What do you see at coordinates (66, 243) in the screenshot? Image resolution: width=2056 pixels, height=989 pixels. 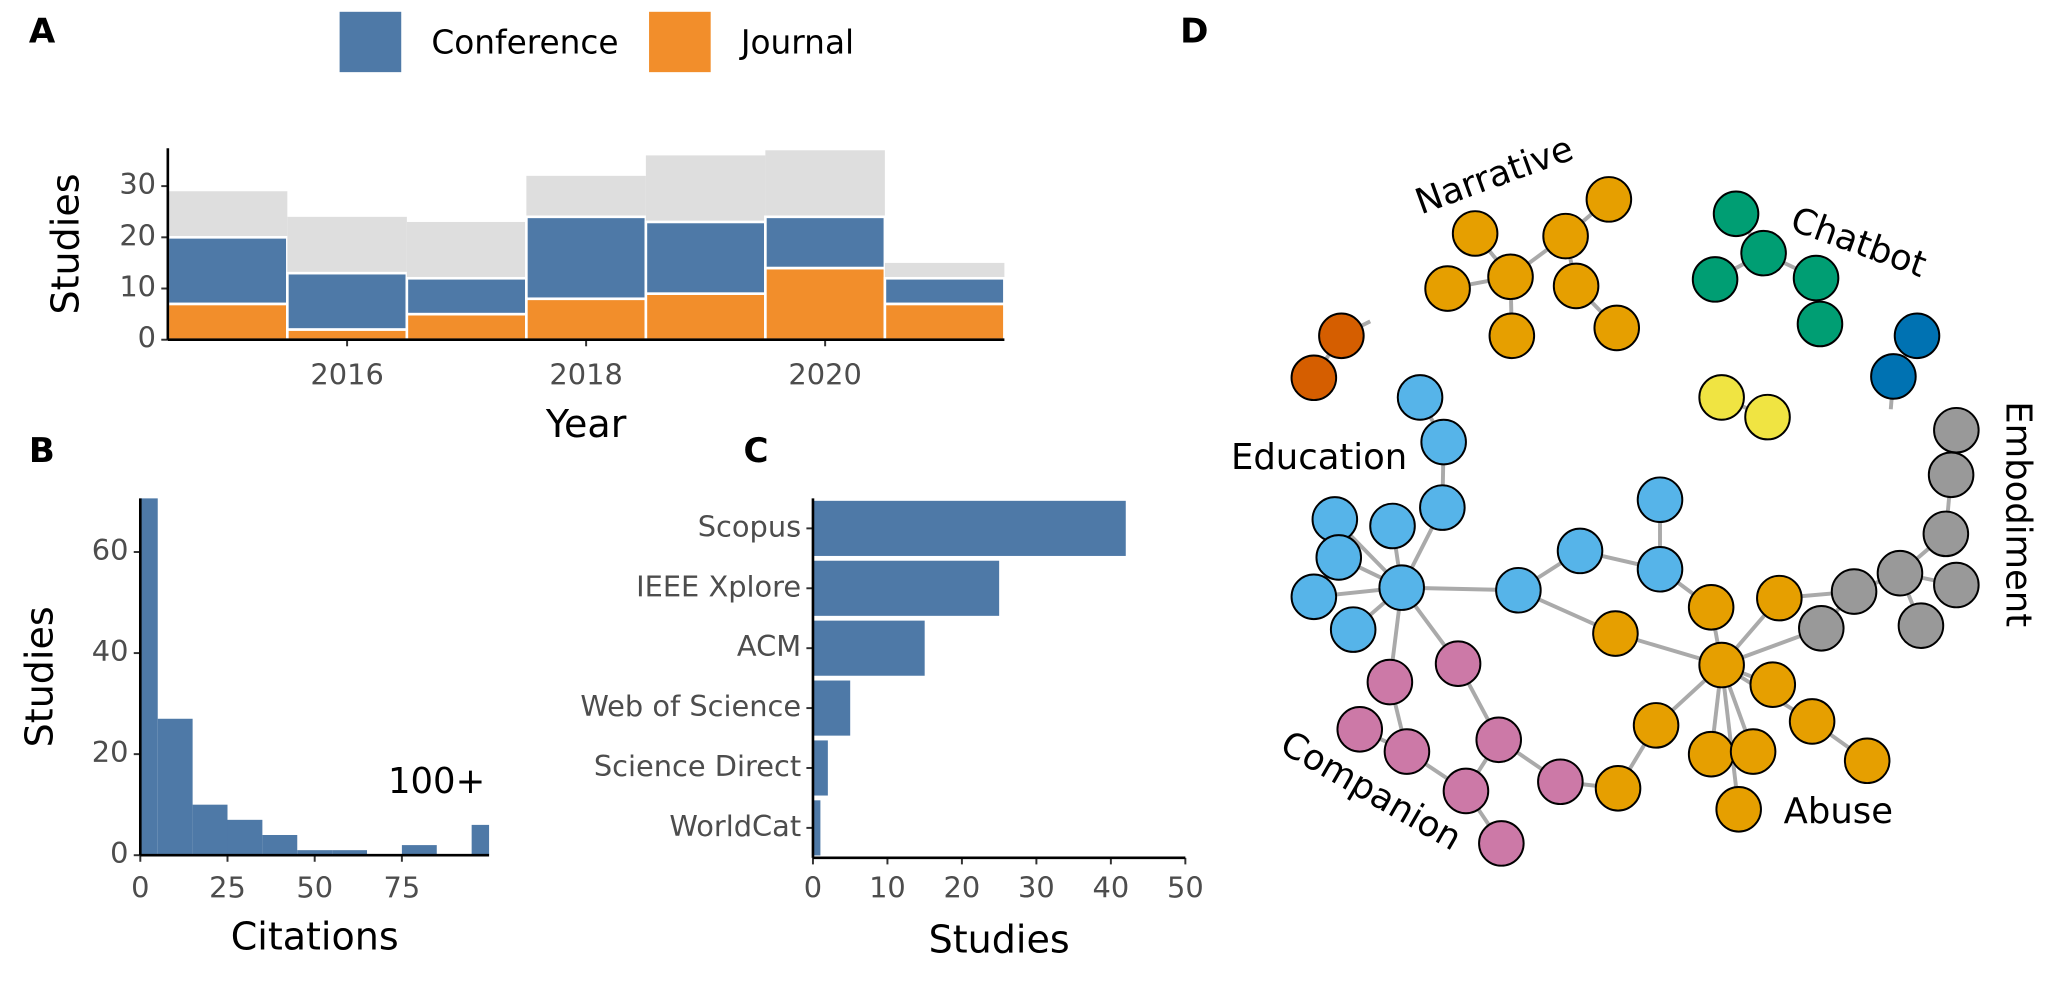 I see `y-axis-title: Studies` at bounding box center [66, 243].